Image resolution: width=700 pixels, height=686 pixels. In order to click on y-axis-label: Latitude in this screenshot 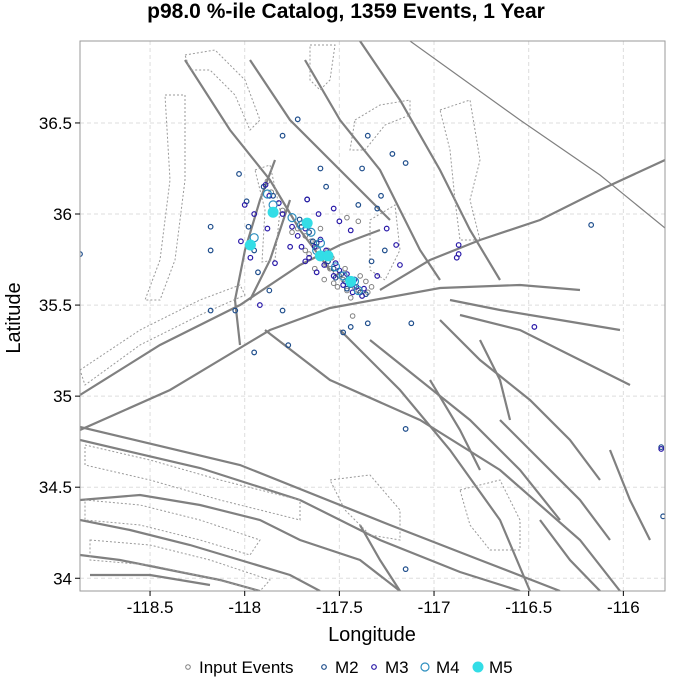, I will do `click(14, 317)`.